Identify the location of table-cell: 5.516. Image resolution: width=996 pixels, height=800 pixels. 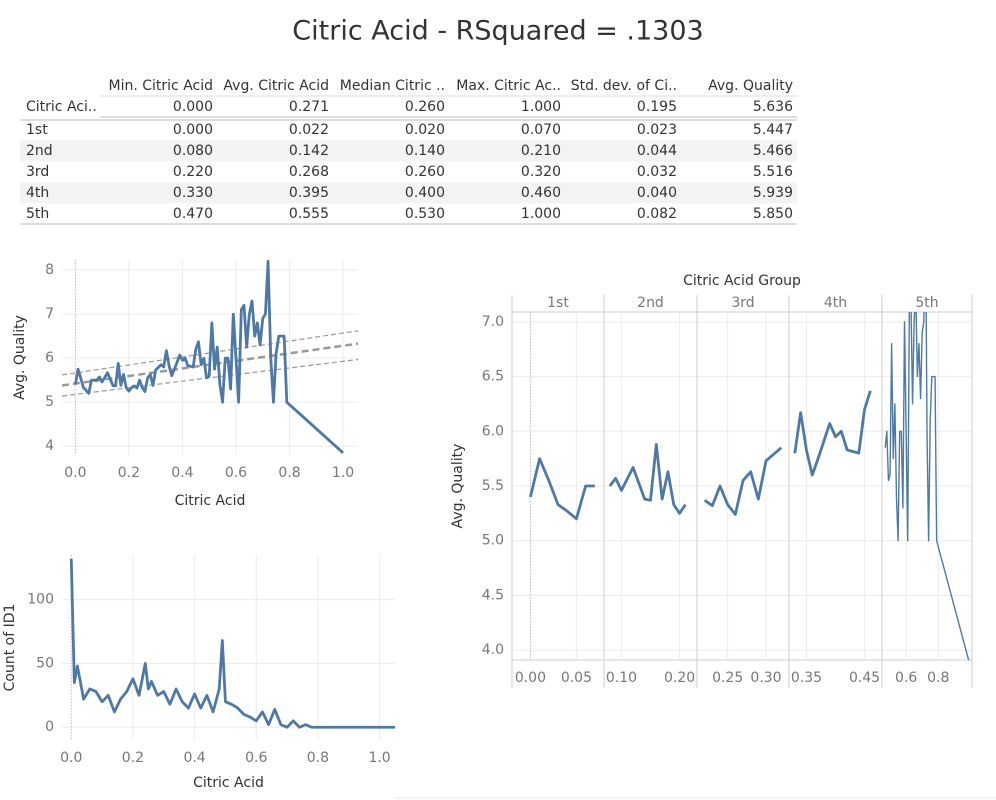
(773, 172).